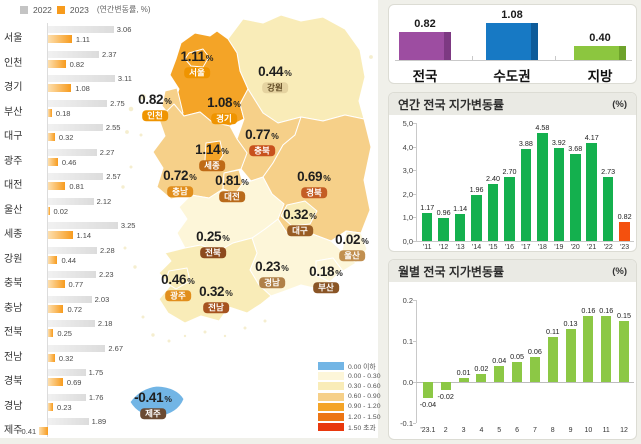  What do you see at coordinates (215, 280) in the screenshot?
I see `map-region-jeonnam` at bounding box center [215, 280].